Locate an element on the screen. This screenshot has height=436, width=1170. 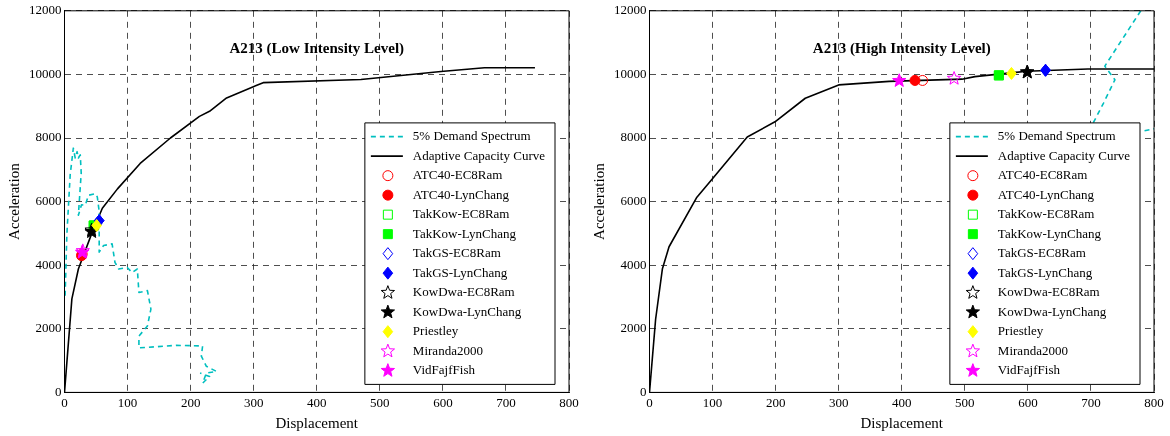
text: A213 (High Intensity Level) is located at coordinates (901, 48).